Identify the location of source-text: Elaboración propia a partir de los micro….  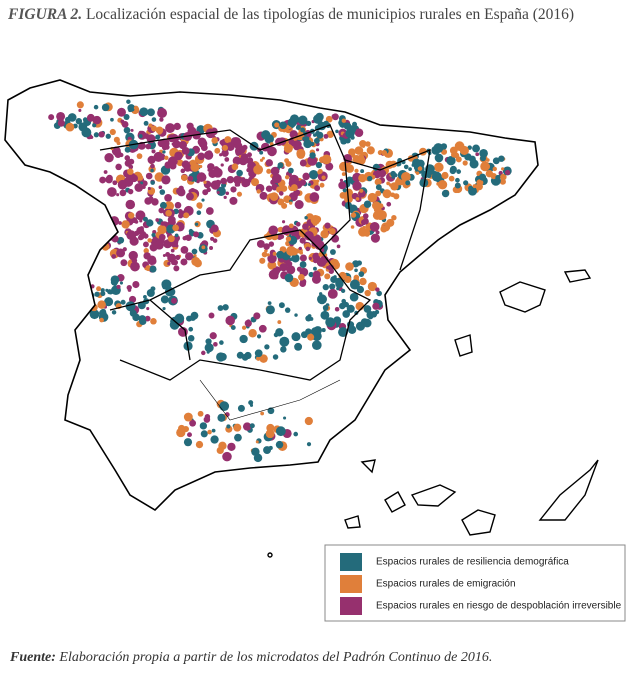
(276, 657).